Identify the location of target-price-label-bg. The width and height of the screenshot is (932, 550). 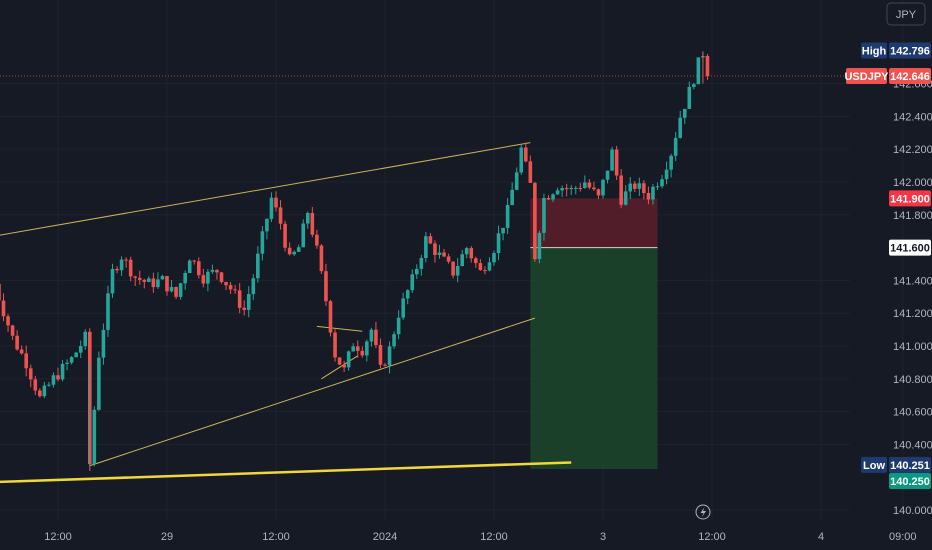
(910, 481).